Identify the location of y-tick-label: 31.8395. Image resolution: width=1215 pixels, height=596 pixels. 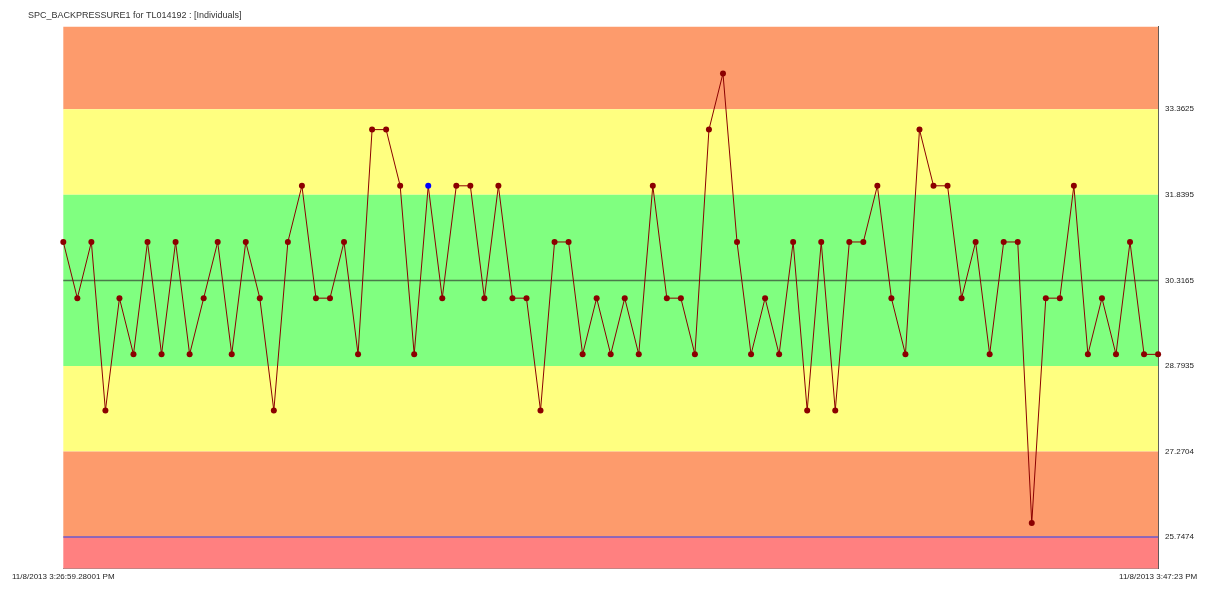
(1180, 195).